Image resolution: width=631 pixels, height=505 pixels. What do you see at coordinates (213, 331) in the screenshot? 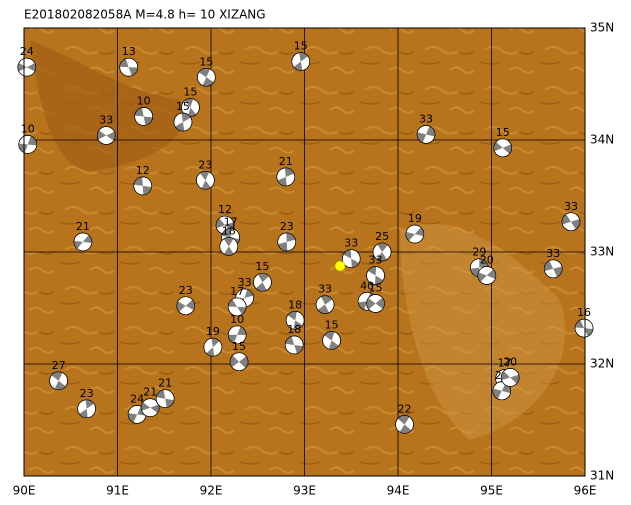
I see `depth-label: 19` at bounding box center [213, 331].